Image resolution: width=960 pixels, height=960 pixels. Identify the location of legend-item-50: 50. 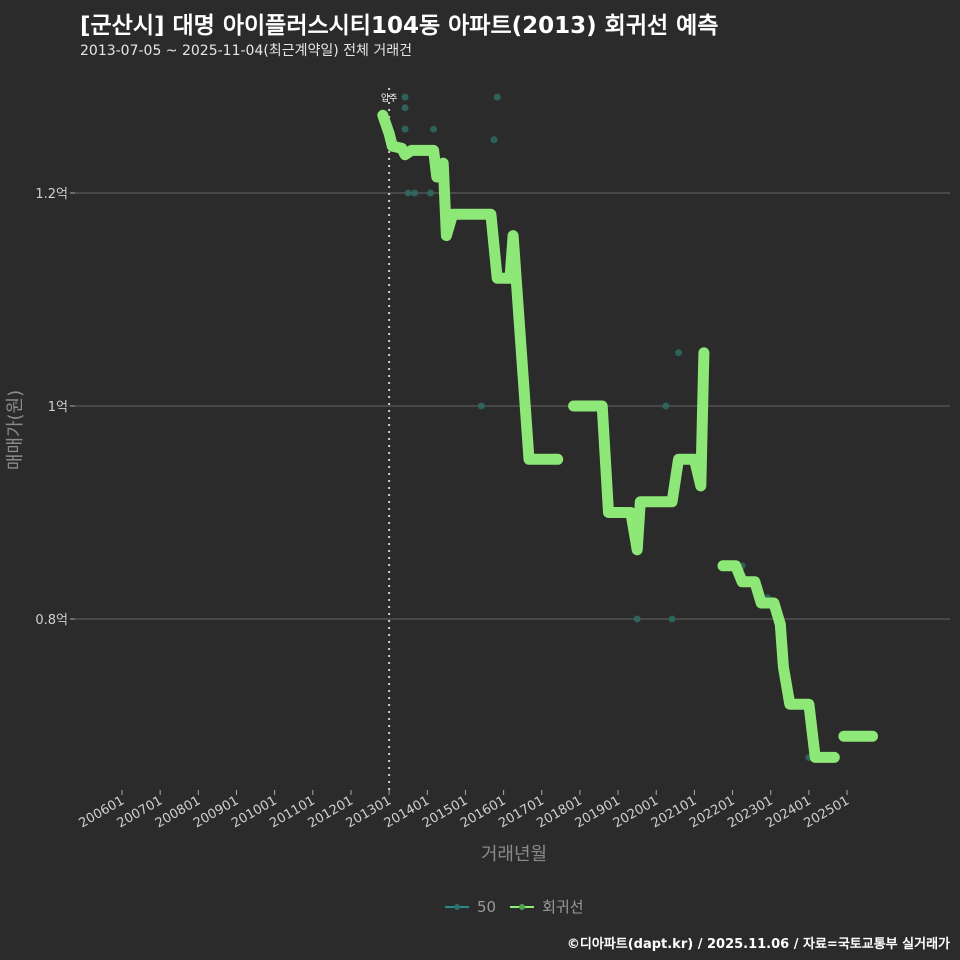
(470, 907).